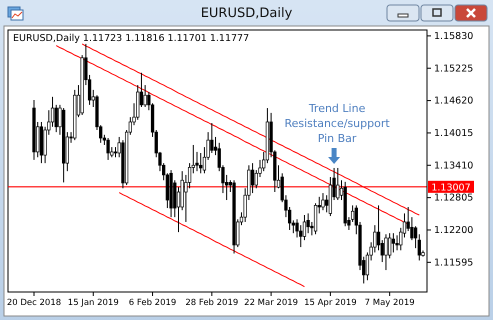 This screenshot has width=493, height=320. What do you see at coordinates (337, 123) in the screenshot?
I see `annotation: Trend Line Resistance/support Pin Bar` at bounding box center [337, 123].